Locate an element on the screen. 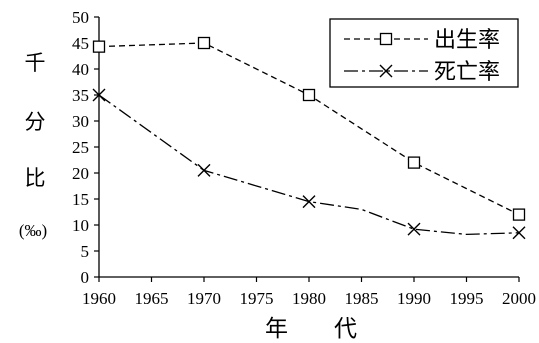 This screenshot has width=539, height=343. y-axis-label: 千分比 (‰) is located at coordinates (33, 145).